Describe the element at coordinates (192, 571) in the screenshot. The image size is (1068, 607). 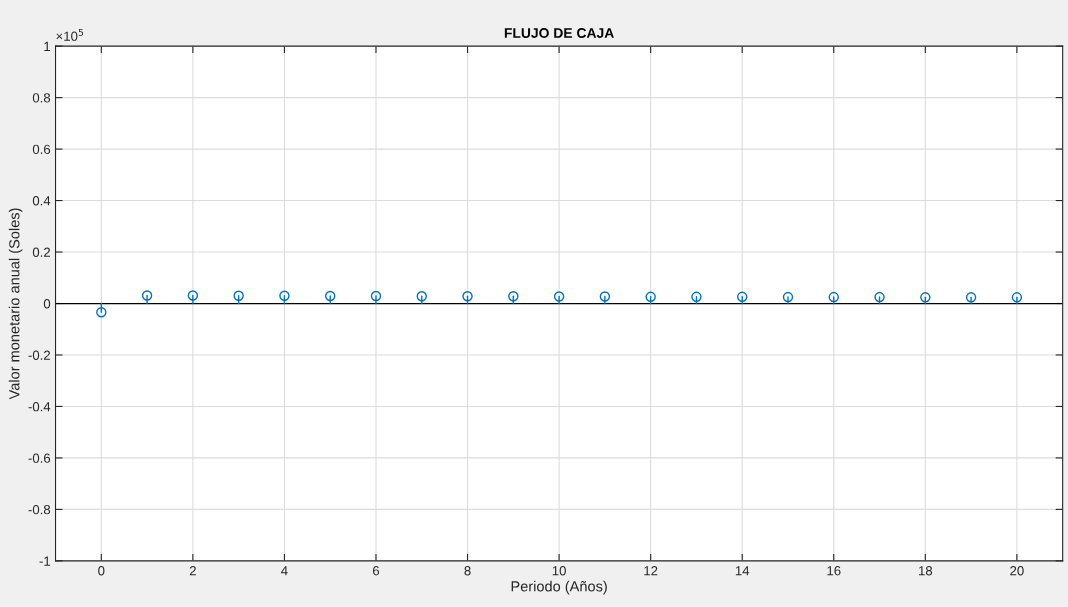
I see `x-tick-label: 2` at that location.